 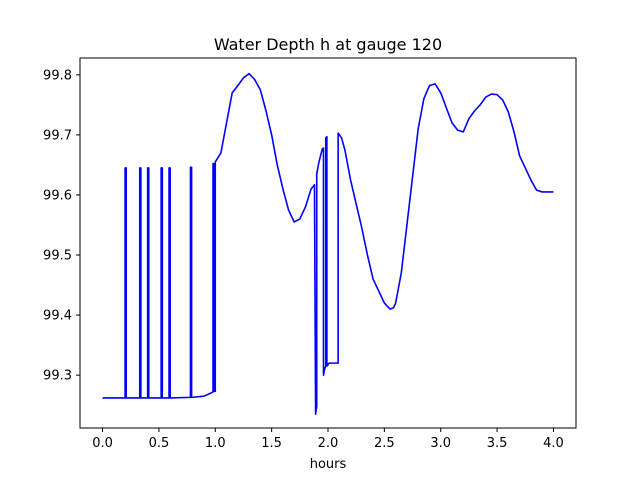 What do you see at coordinates (57, 316) in the screenshot?
I see `y-tick-label: 99.4` at bounding box center [57, 316].